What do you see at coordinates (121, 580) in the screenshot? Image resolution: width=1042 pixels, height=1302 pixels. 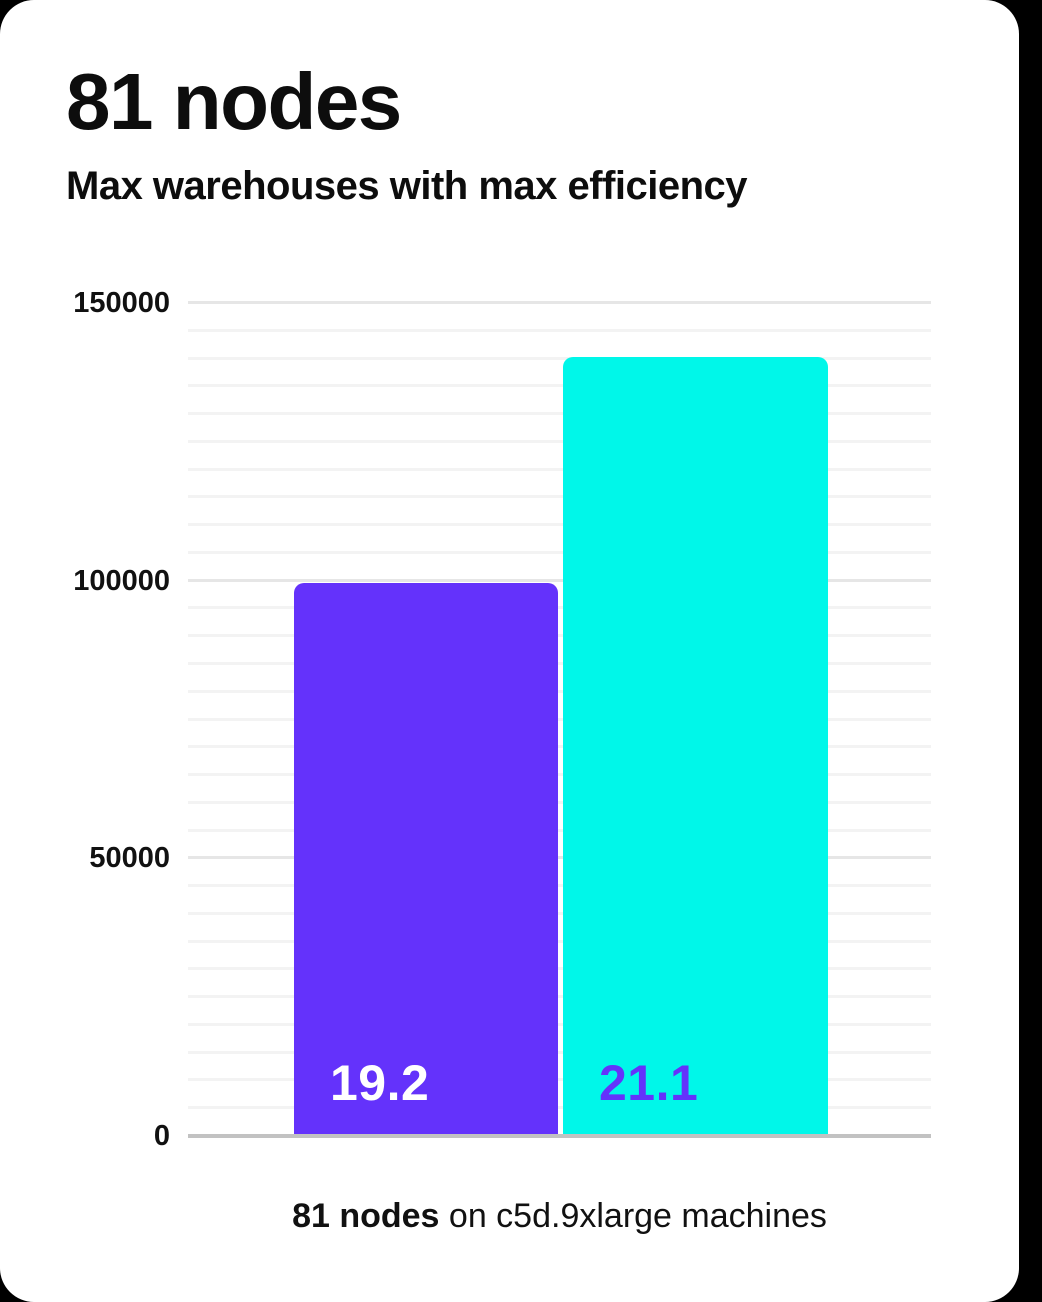 I see `y-tick-label: 100000` at bounding box center [121, 580].